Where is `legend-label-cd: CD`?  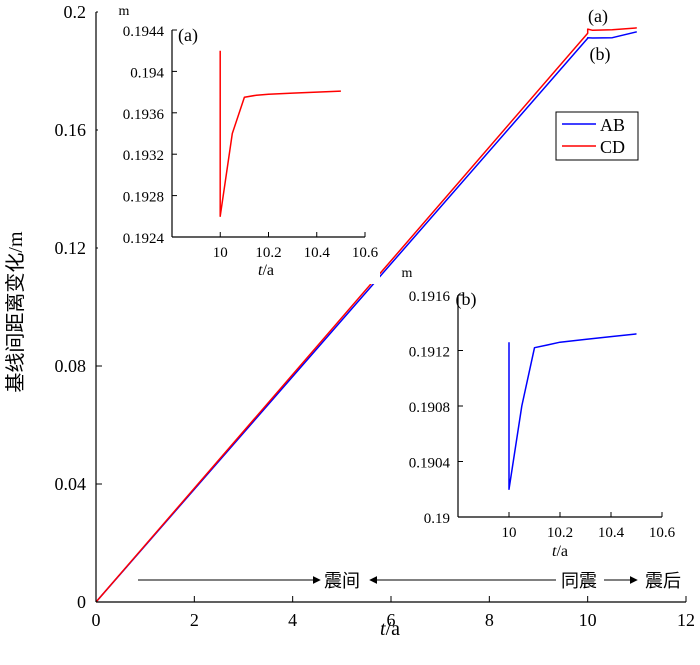
legend-label-cd: CD is located at coordinates (612, 147).